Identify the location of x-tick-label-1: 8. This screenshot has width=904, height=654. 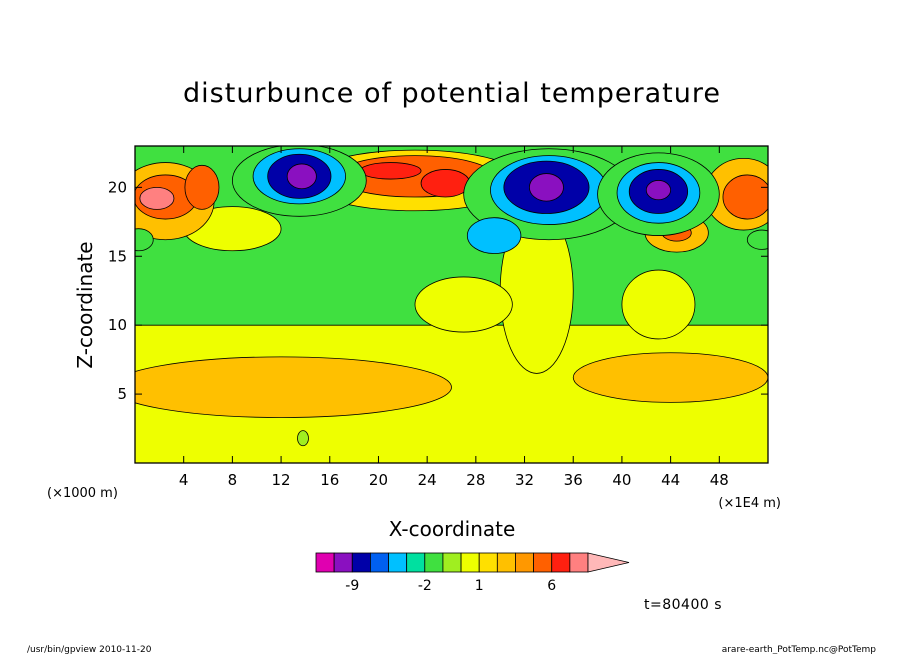
(233, 480).